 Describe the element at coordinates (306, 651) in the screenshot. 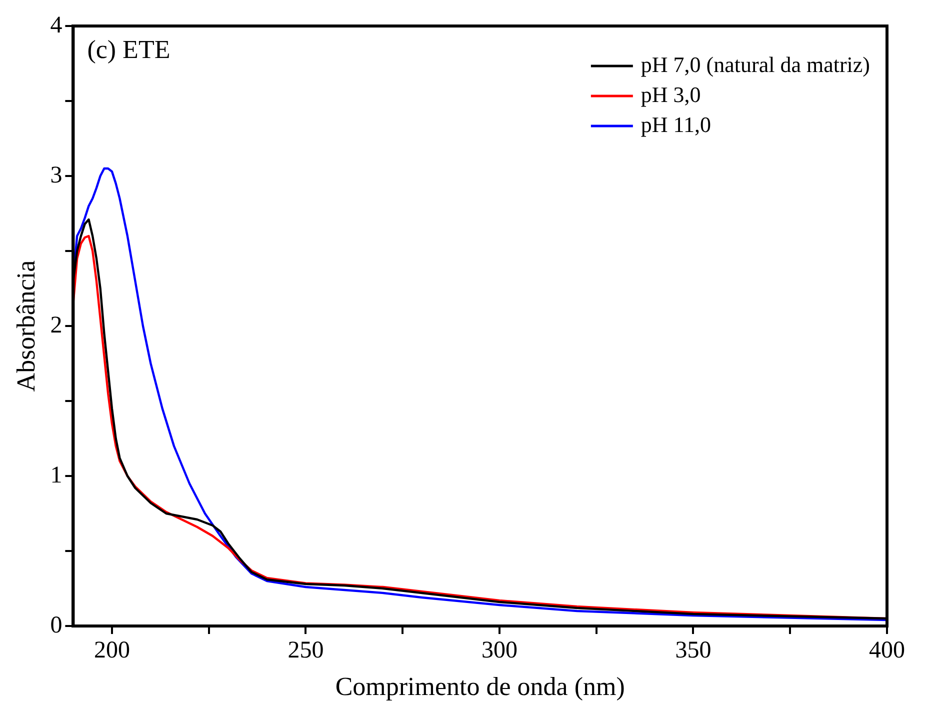

I see `x-tick-label: 250` at that location.